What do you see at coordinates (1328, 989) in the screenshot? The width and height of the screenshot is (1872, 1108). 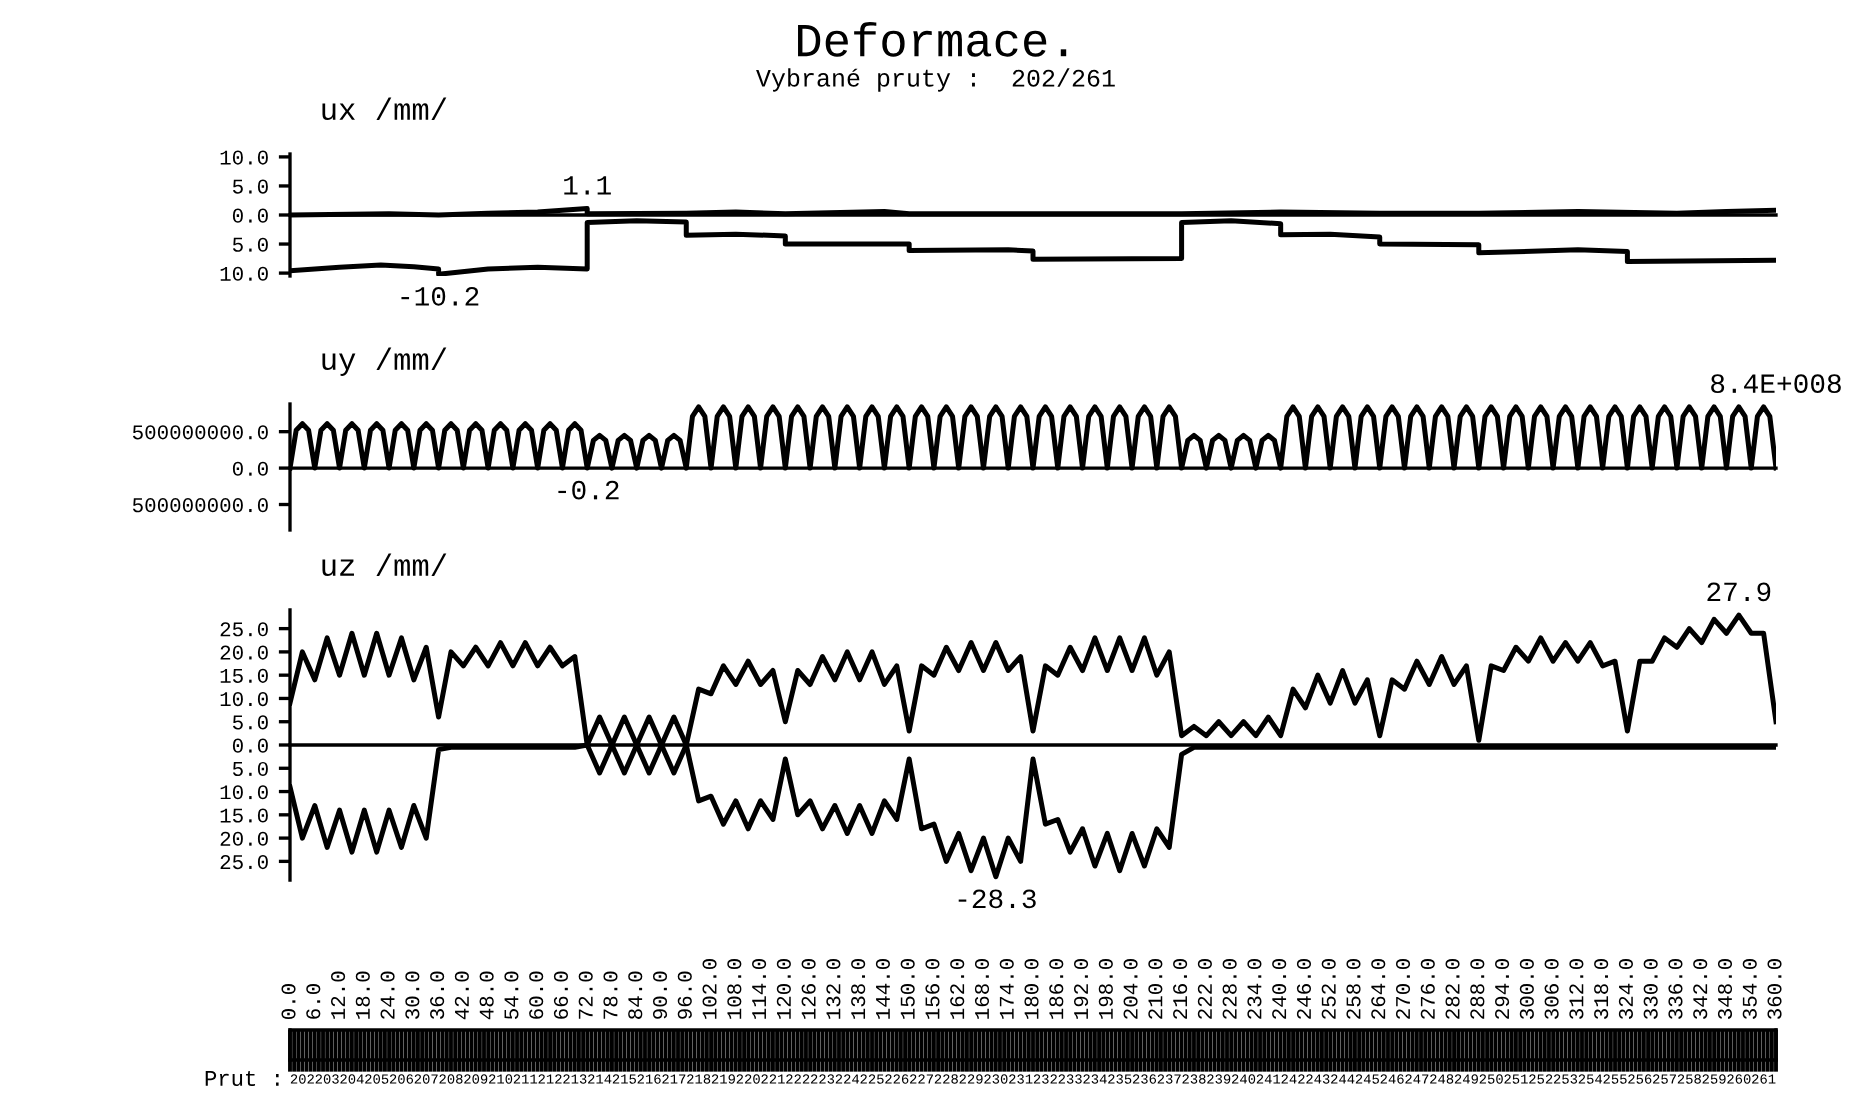 I see `x-tick-label: 252.0` at bounding box center [1328, 989].